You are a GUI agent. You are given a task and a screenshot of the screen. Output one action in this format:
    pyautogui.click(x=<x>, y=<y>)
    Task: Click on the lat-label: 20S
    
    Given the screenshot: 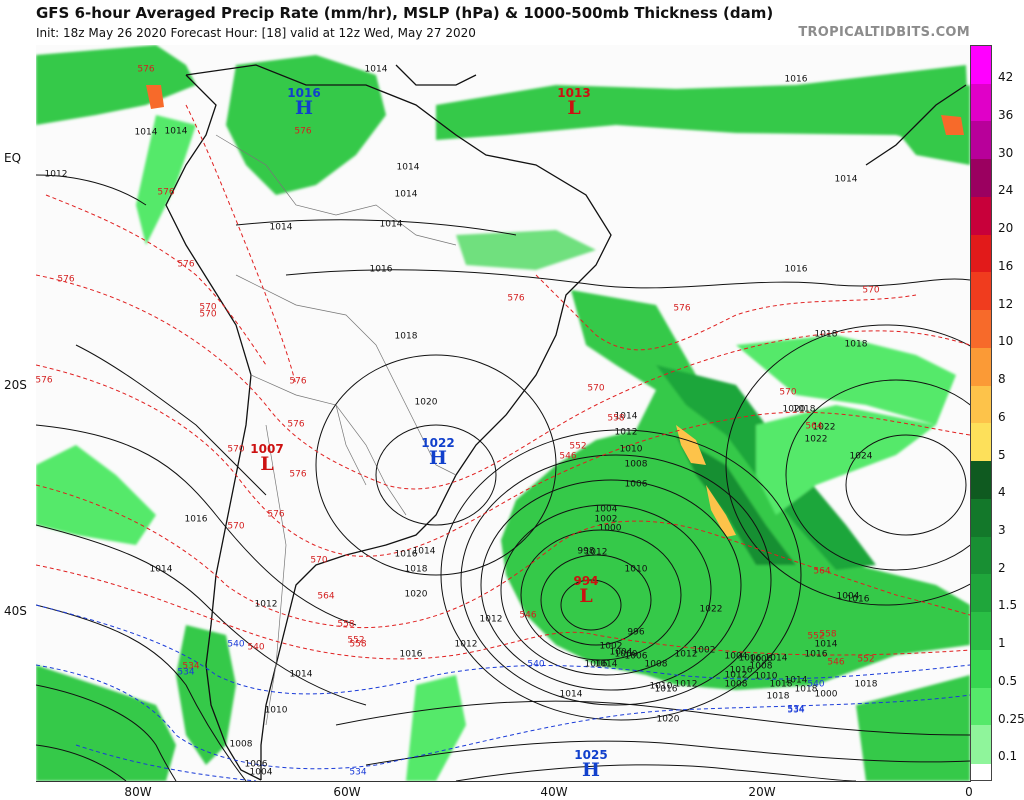 What is the action you would take?
    pyautogui.click(x=15, y=385)
    